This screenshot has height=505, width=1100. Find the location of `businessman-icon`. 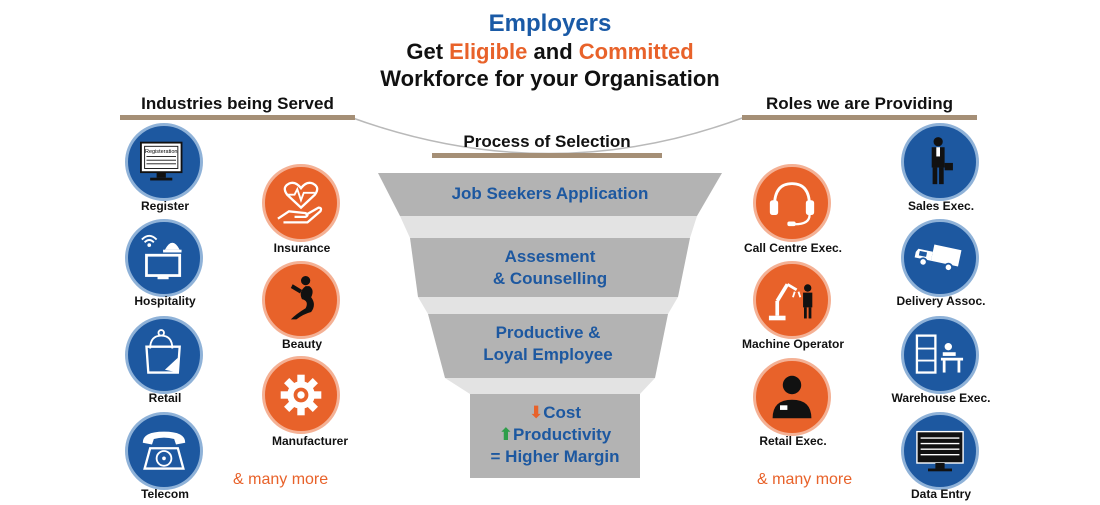

businessman-icon is located at coordinates (942, 161).